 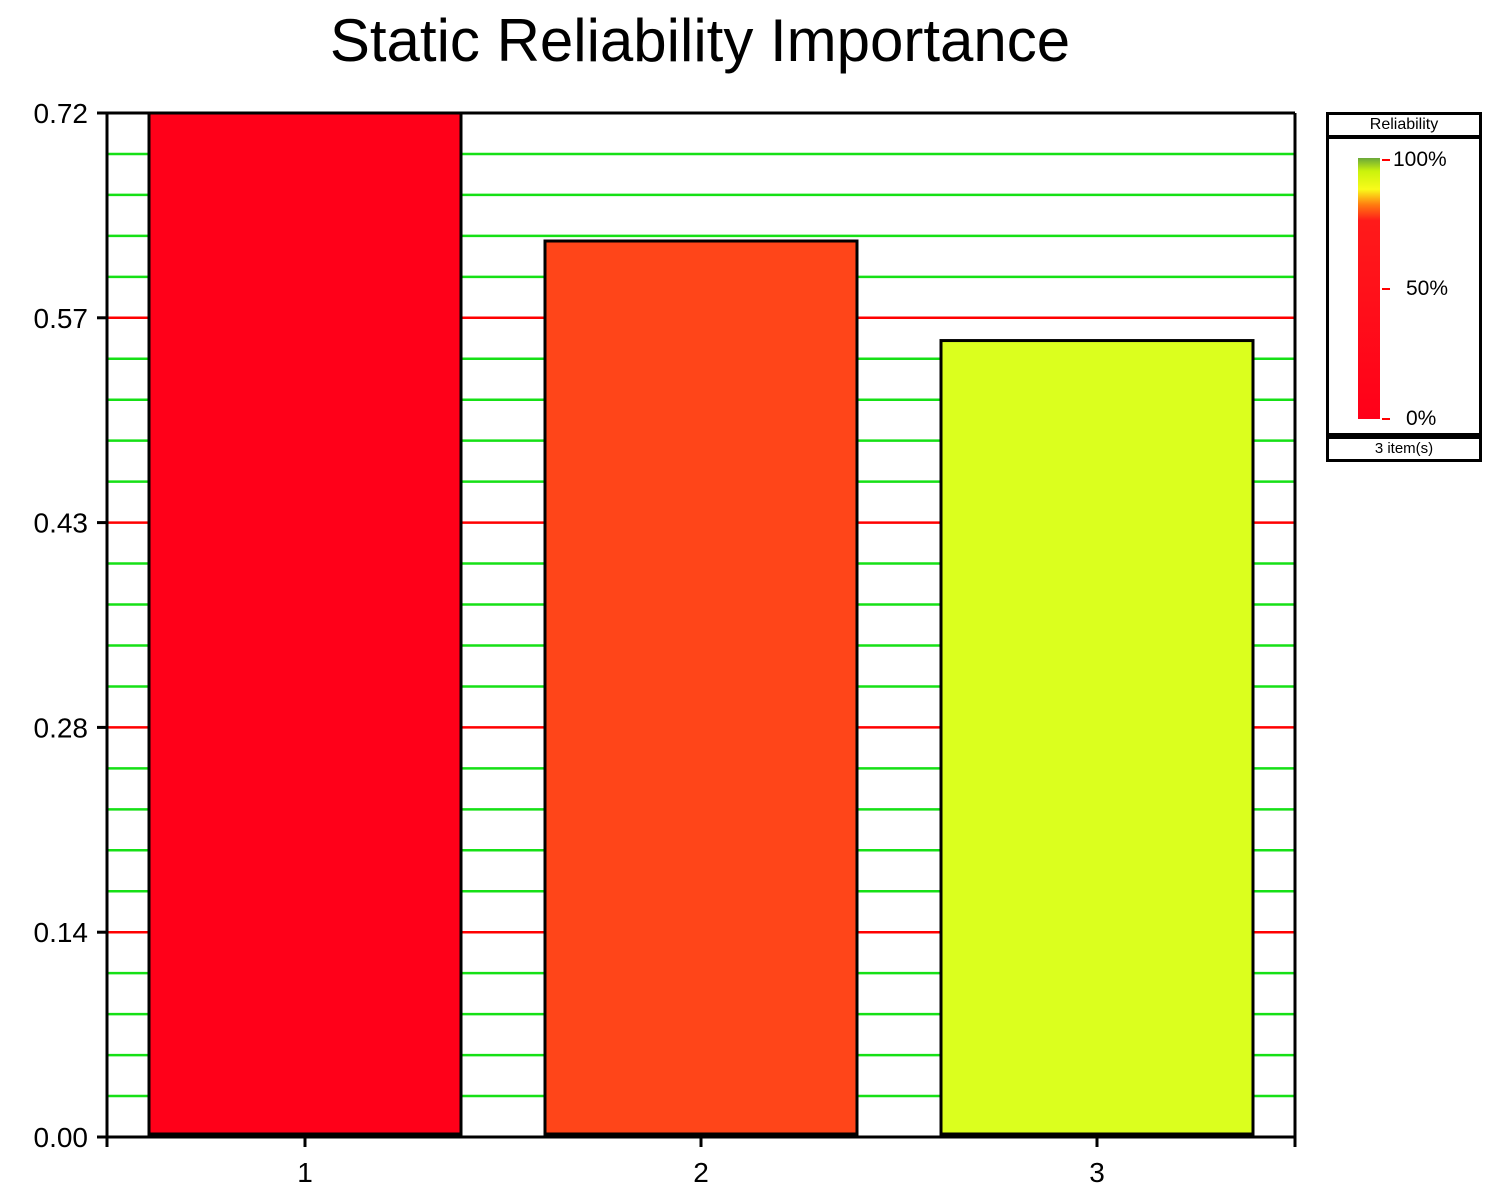 What do you see at coordinates (1421, 418) in the screenshot?
I see `legend-label-0: 0%` at bounding box center [1421, 418].